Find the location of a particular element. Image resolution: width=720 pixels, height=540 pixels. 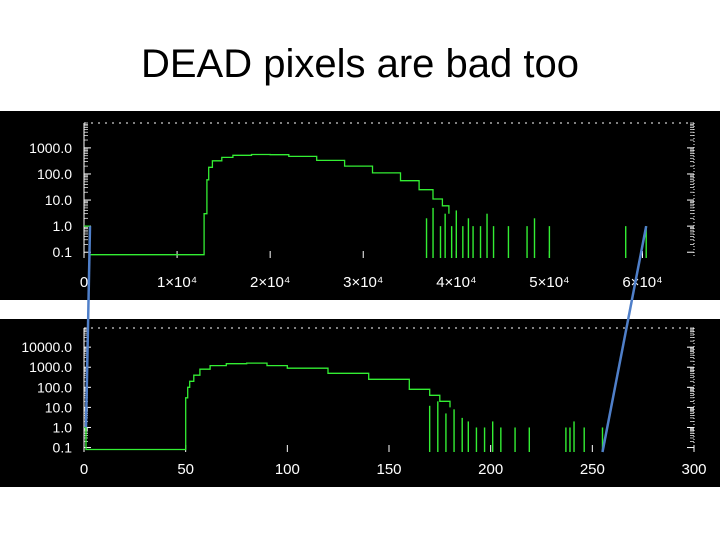

bottom-y-tick-label: 10.0 is located at coordinates (58, 407).